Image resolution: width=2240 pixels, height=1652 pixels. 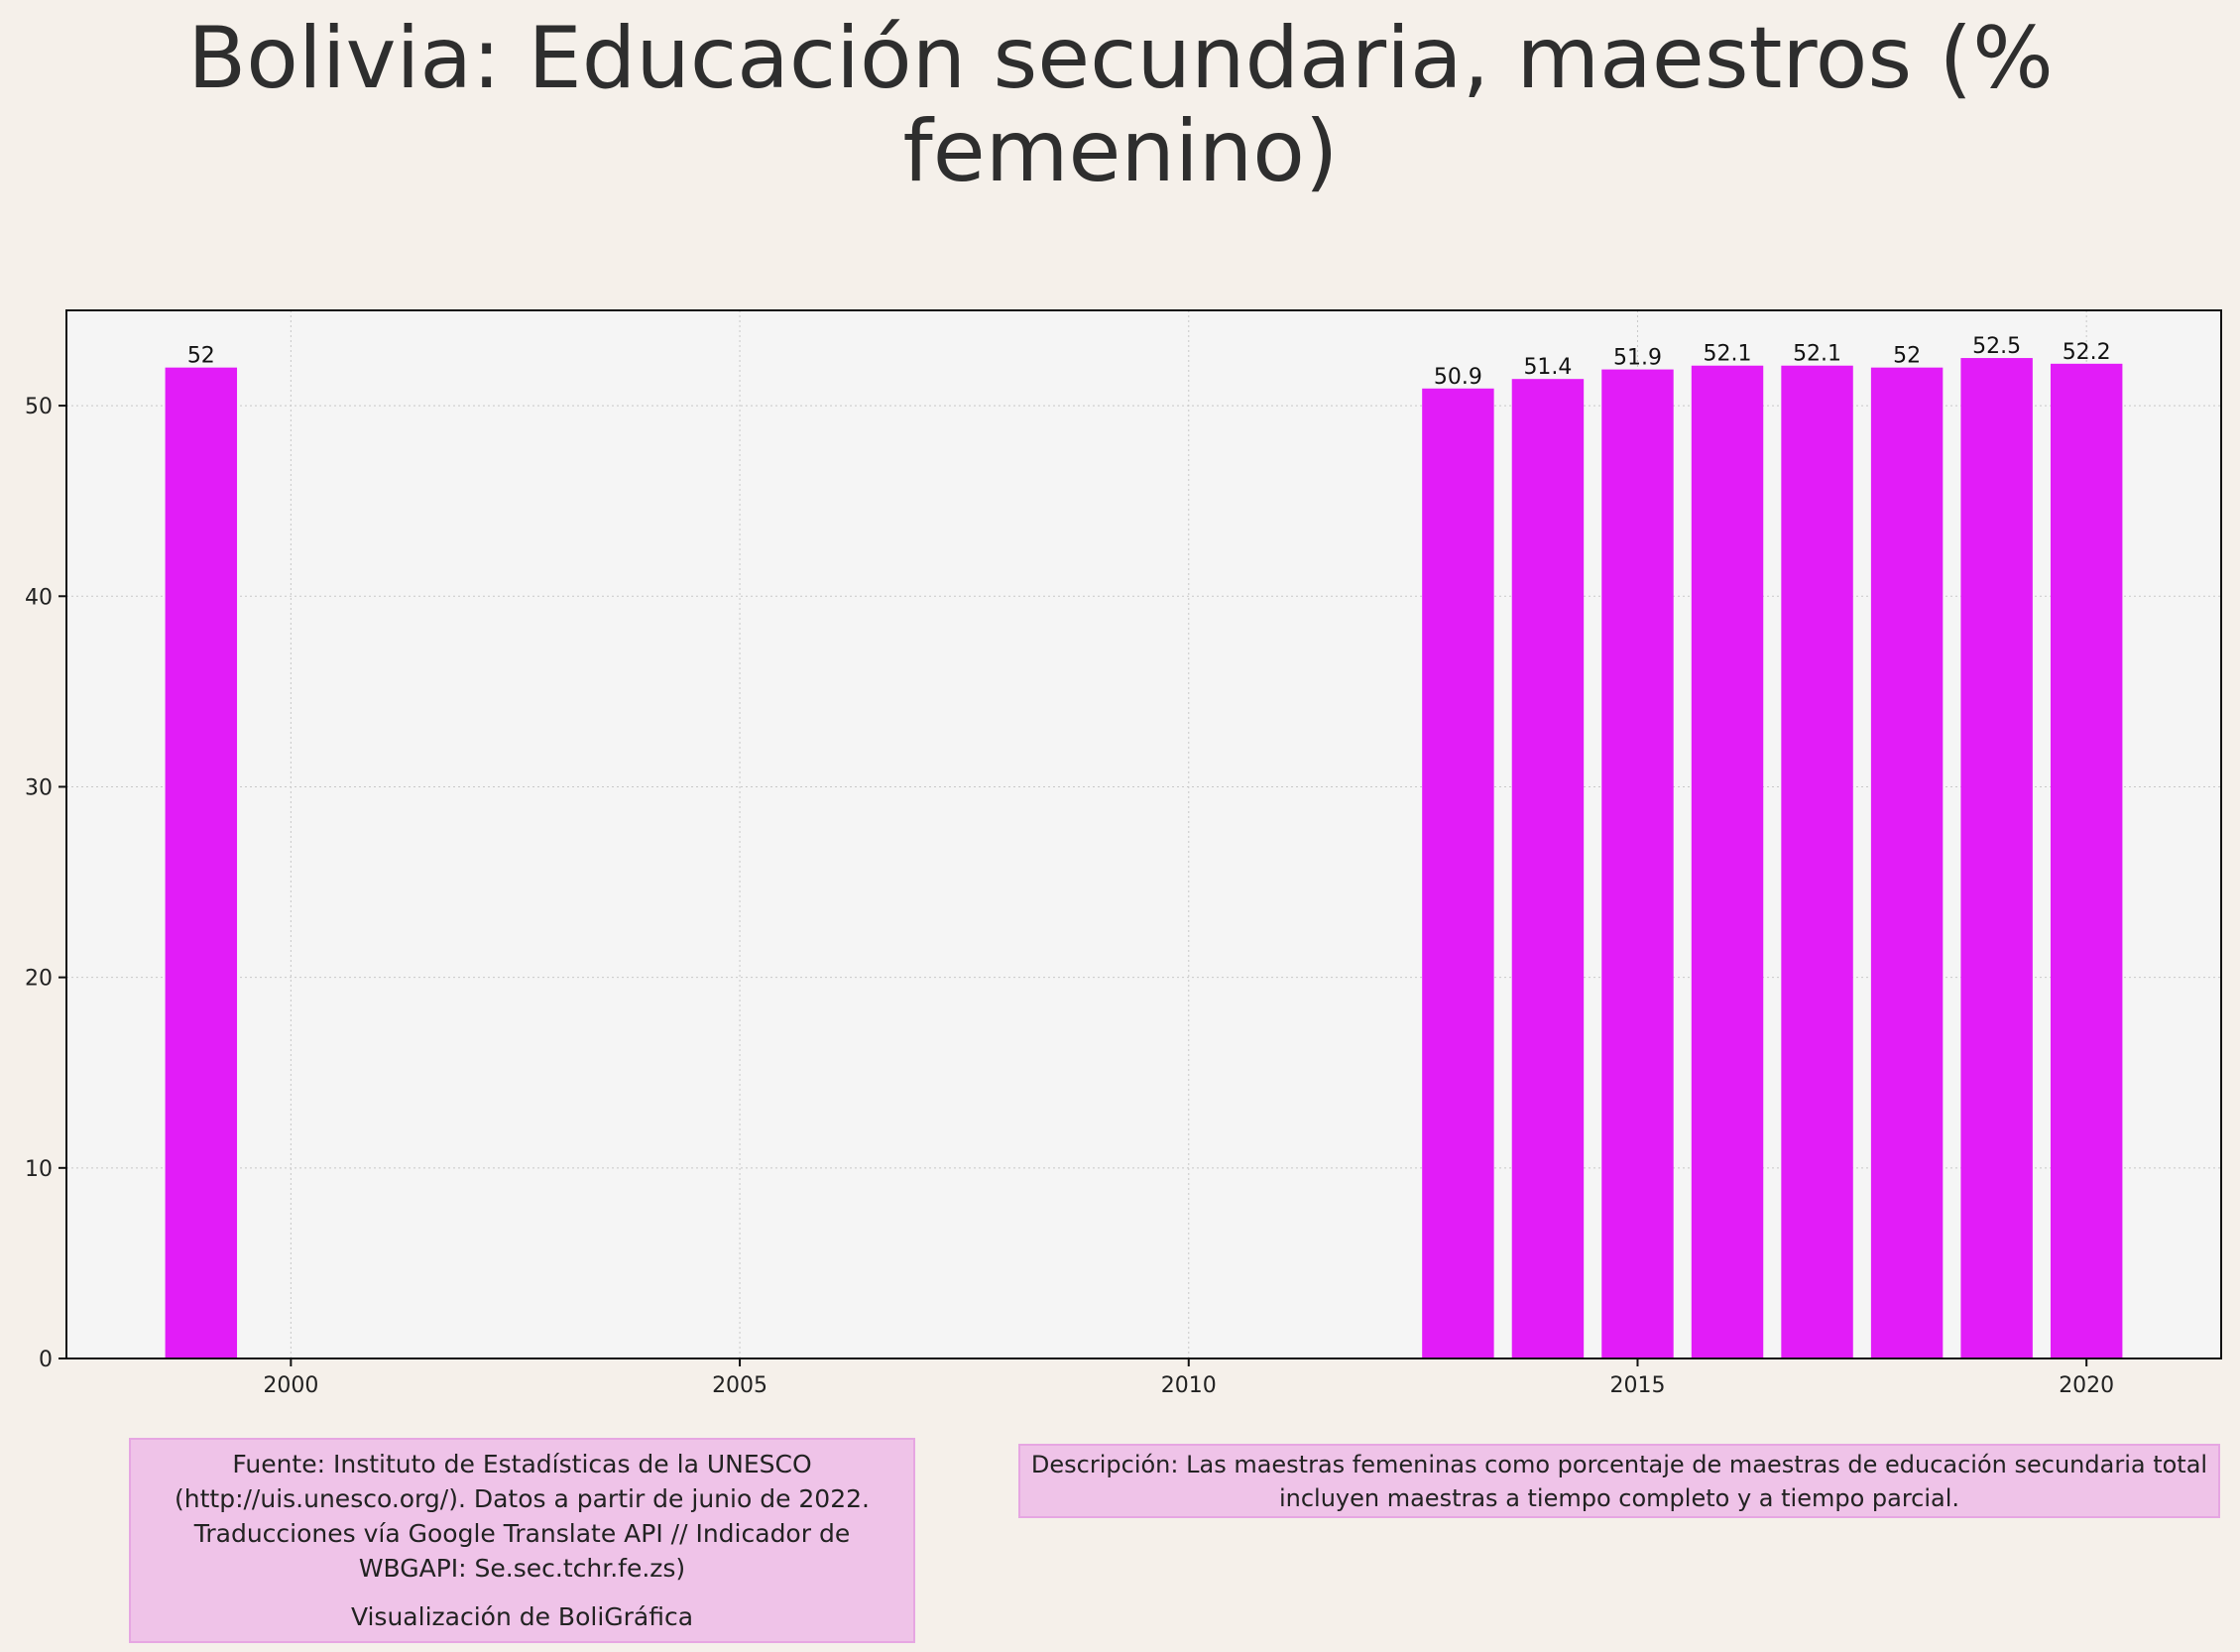 I want to click on x-tick-label: 2020, so click(x=2086, y=1385).